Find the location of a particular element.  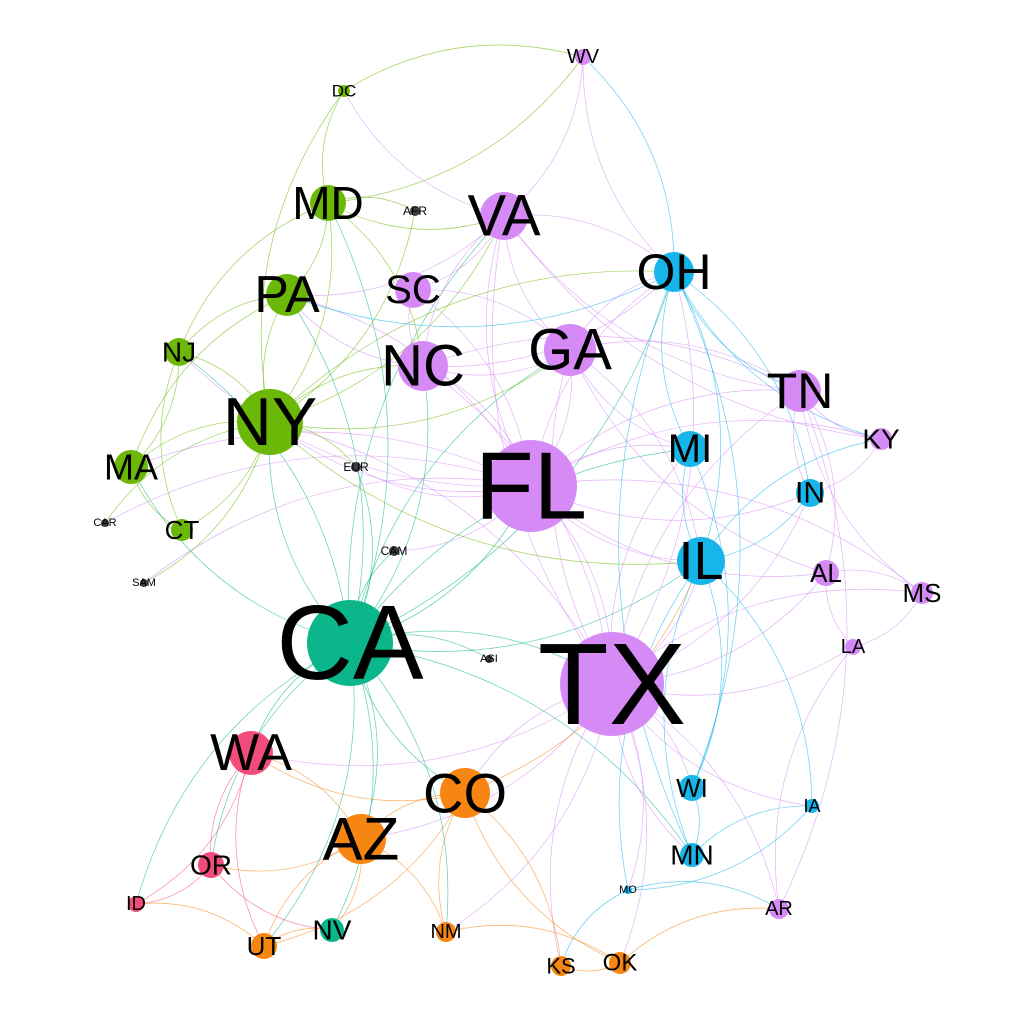

edge-OH-MN is located at coordinates (655, 563).